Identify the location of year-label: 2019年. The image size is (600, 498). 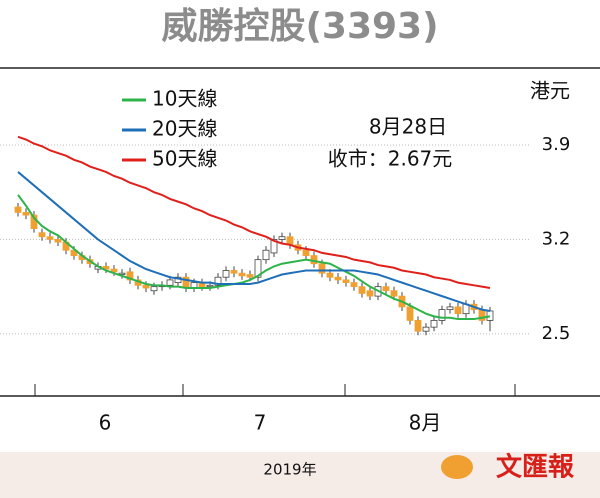
(289, 470).